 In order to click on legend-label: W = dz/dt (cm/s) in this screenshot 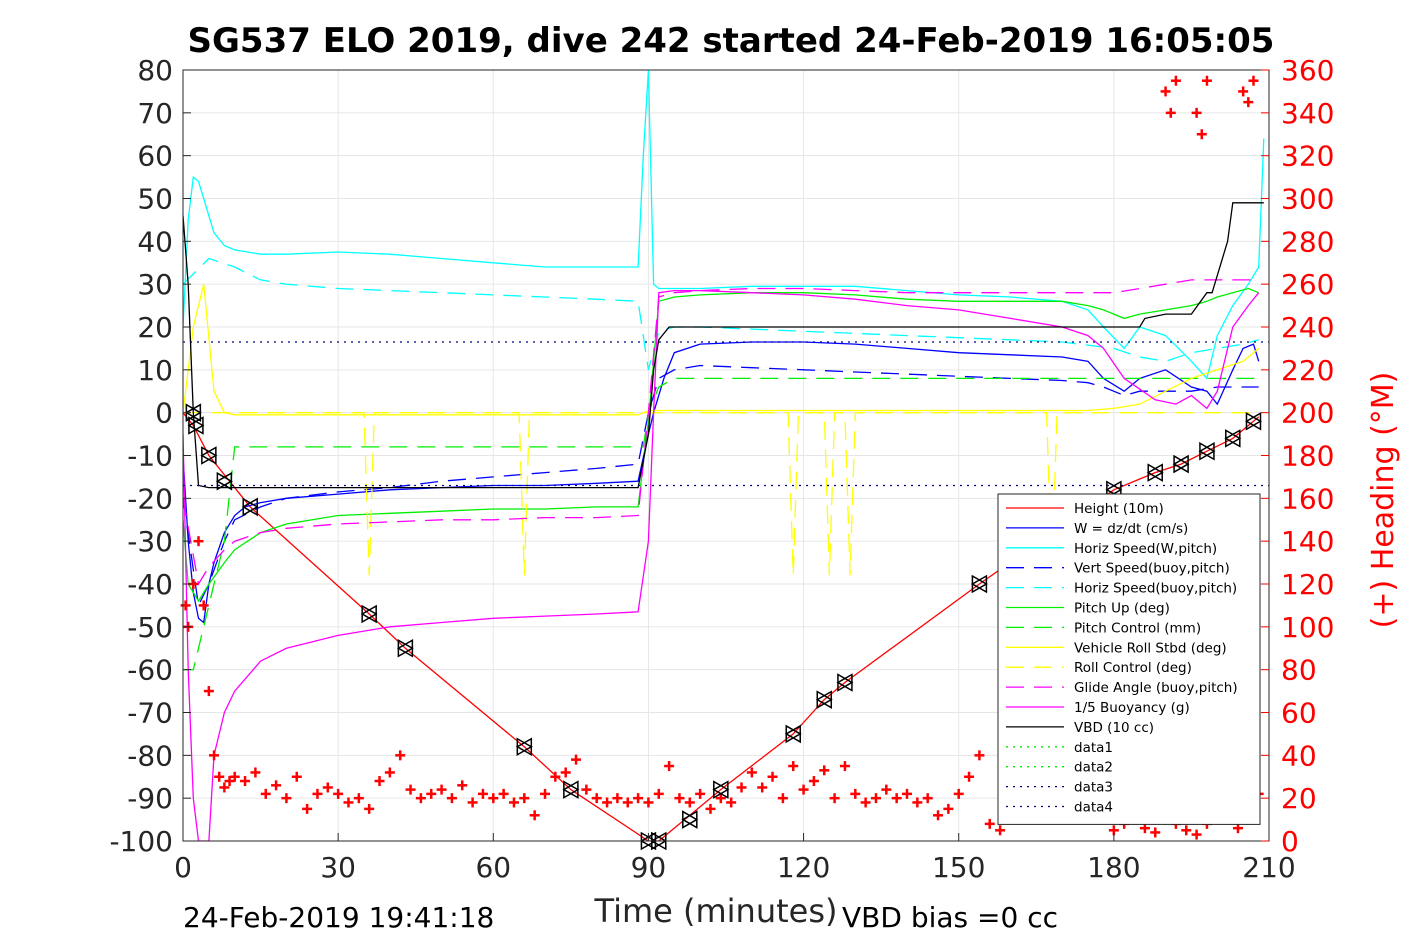, I will do `click(1131, 529)`.